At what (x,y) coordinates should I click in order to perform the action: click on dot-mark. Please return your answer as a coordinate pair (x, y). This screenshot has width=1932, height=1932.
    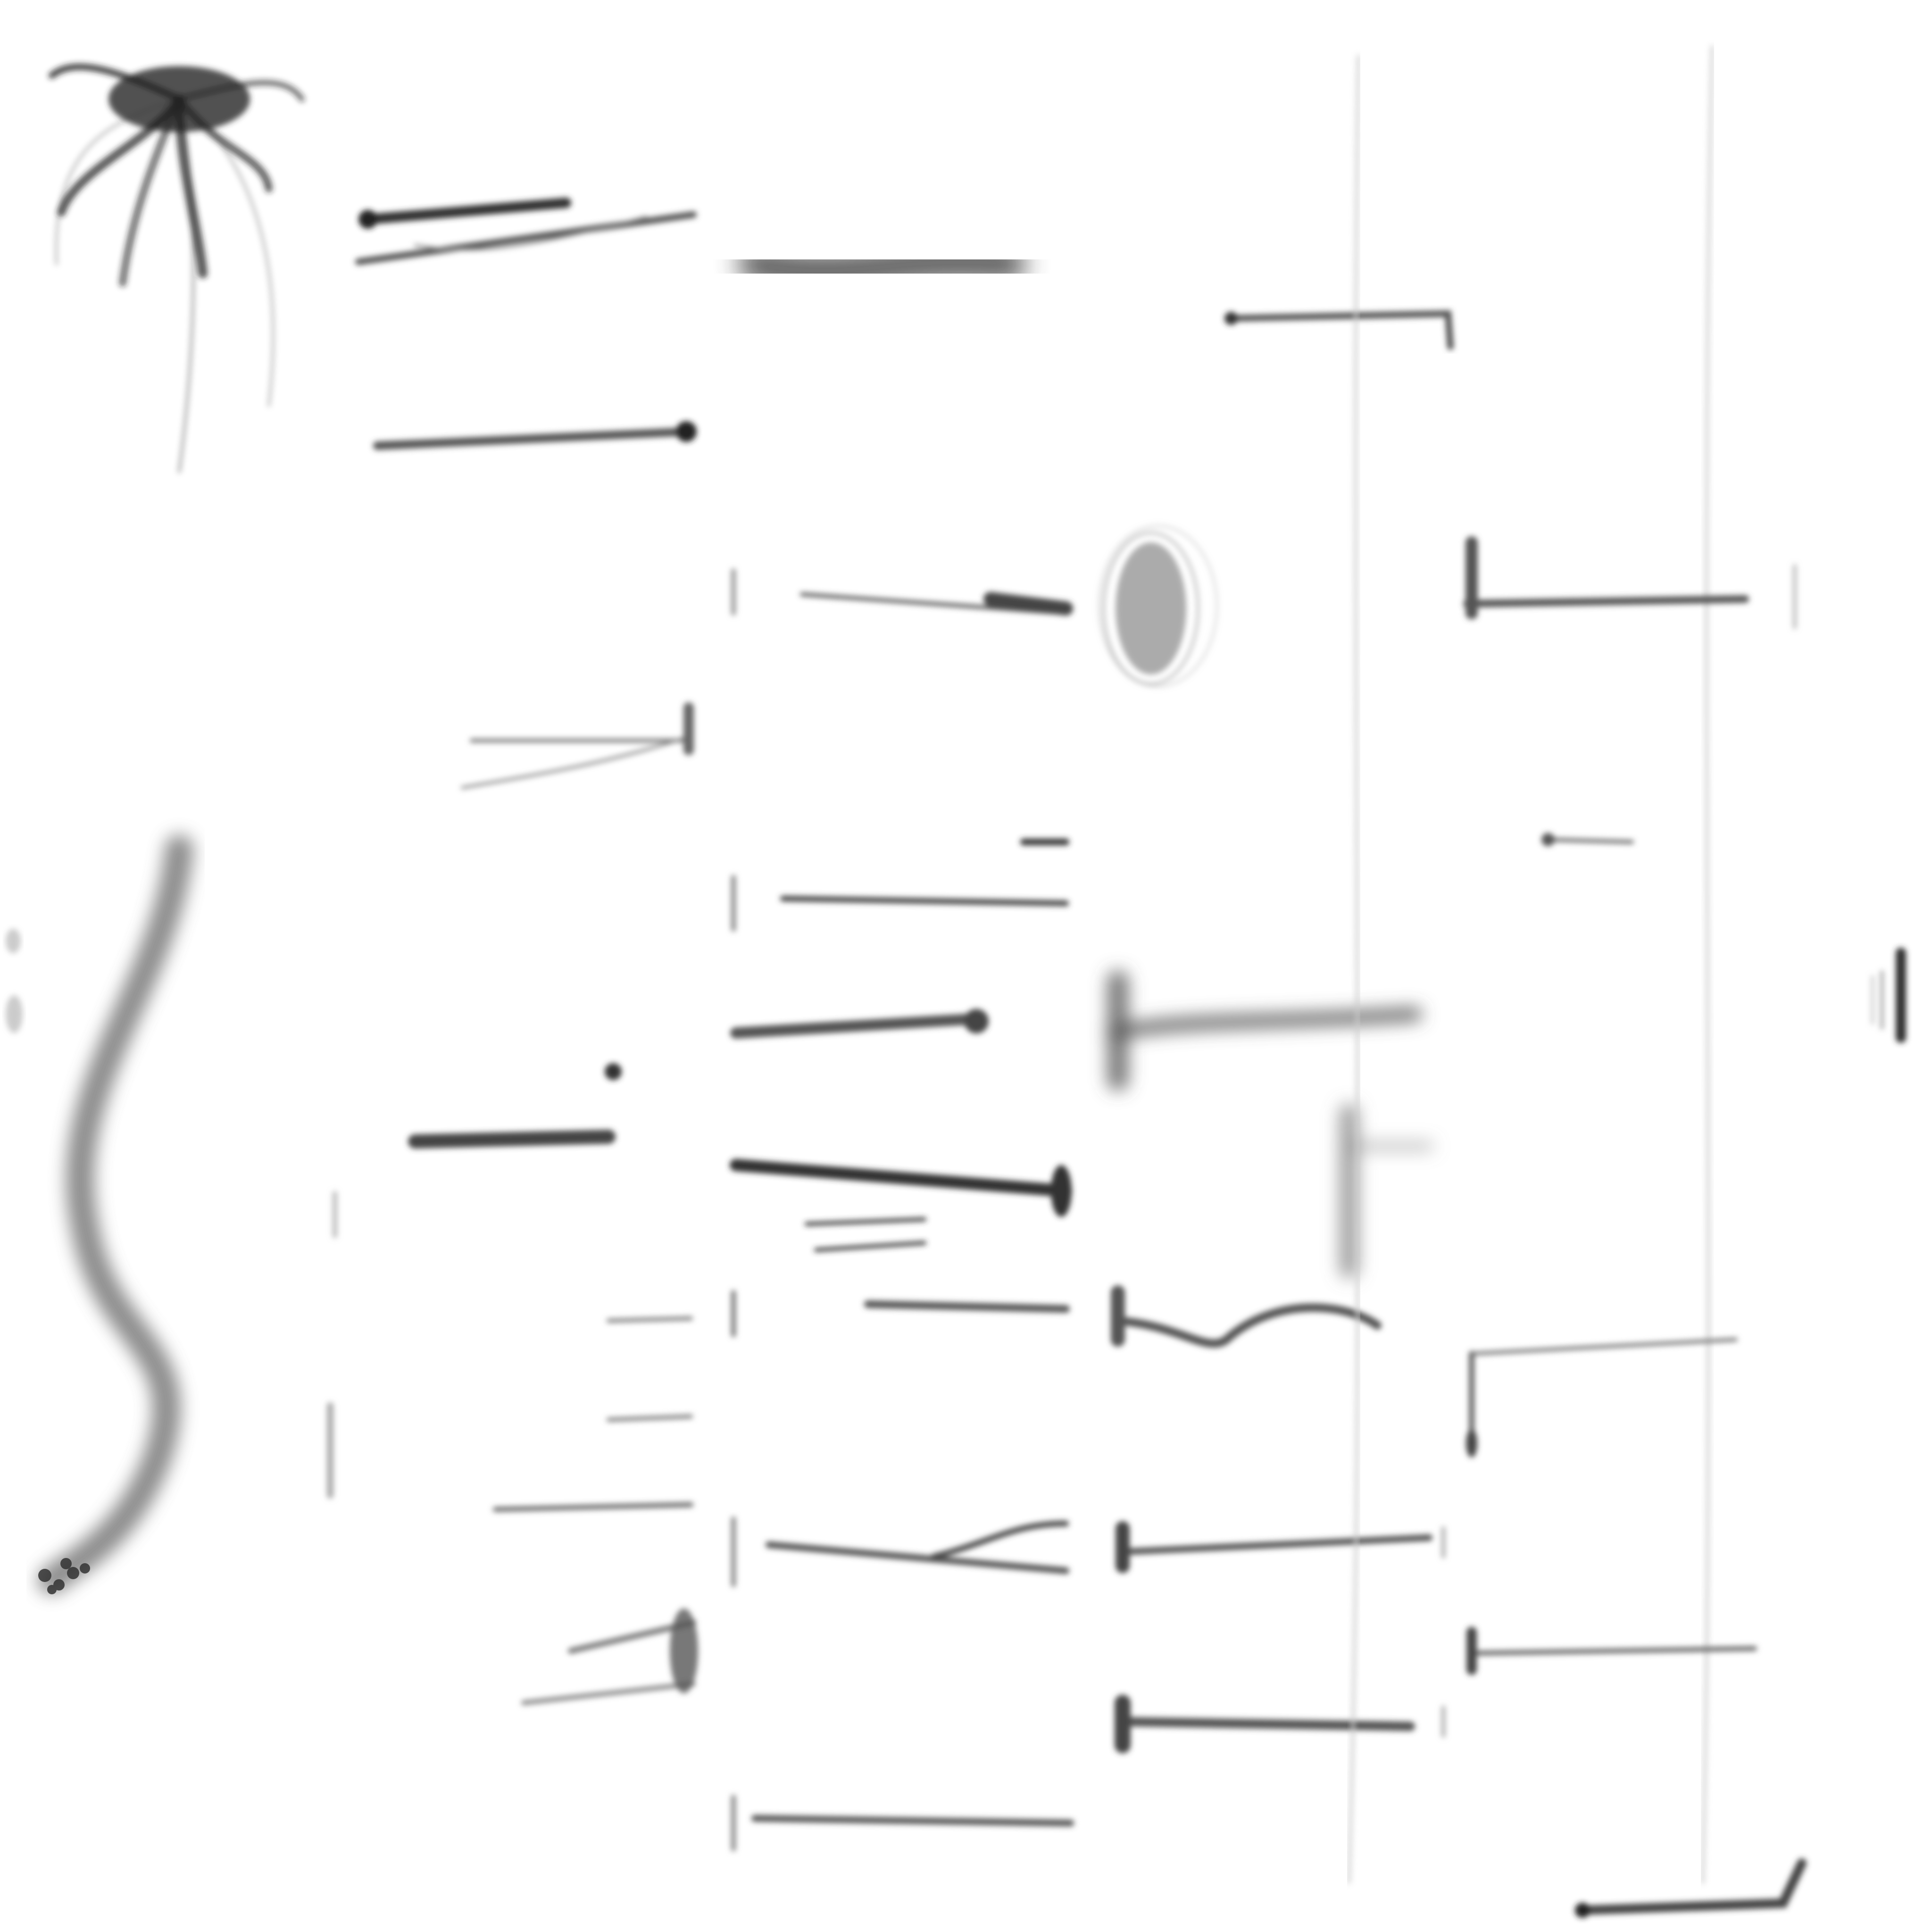
    Looking at the image, I should click on (614, 1071).